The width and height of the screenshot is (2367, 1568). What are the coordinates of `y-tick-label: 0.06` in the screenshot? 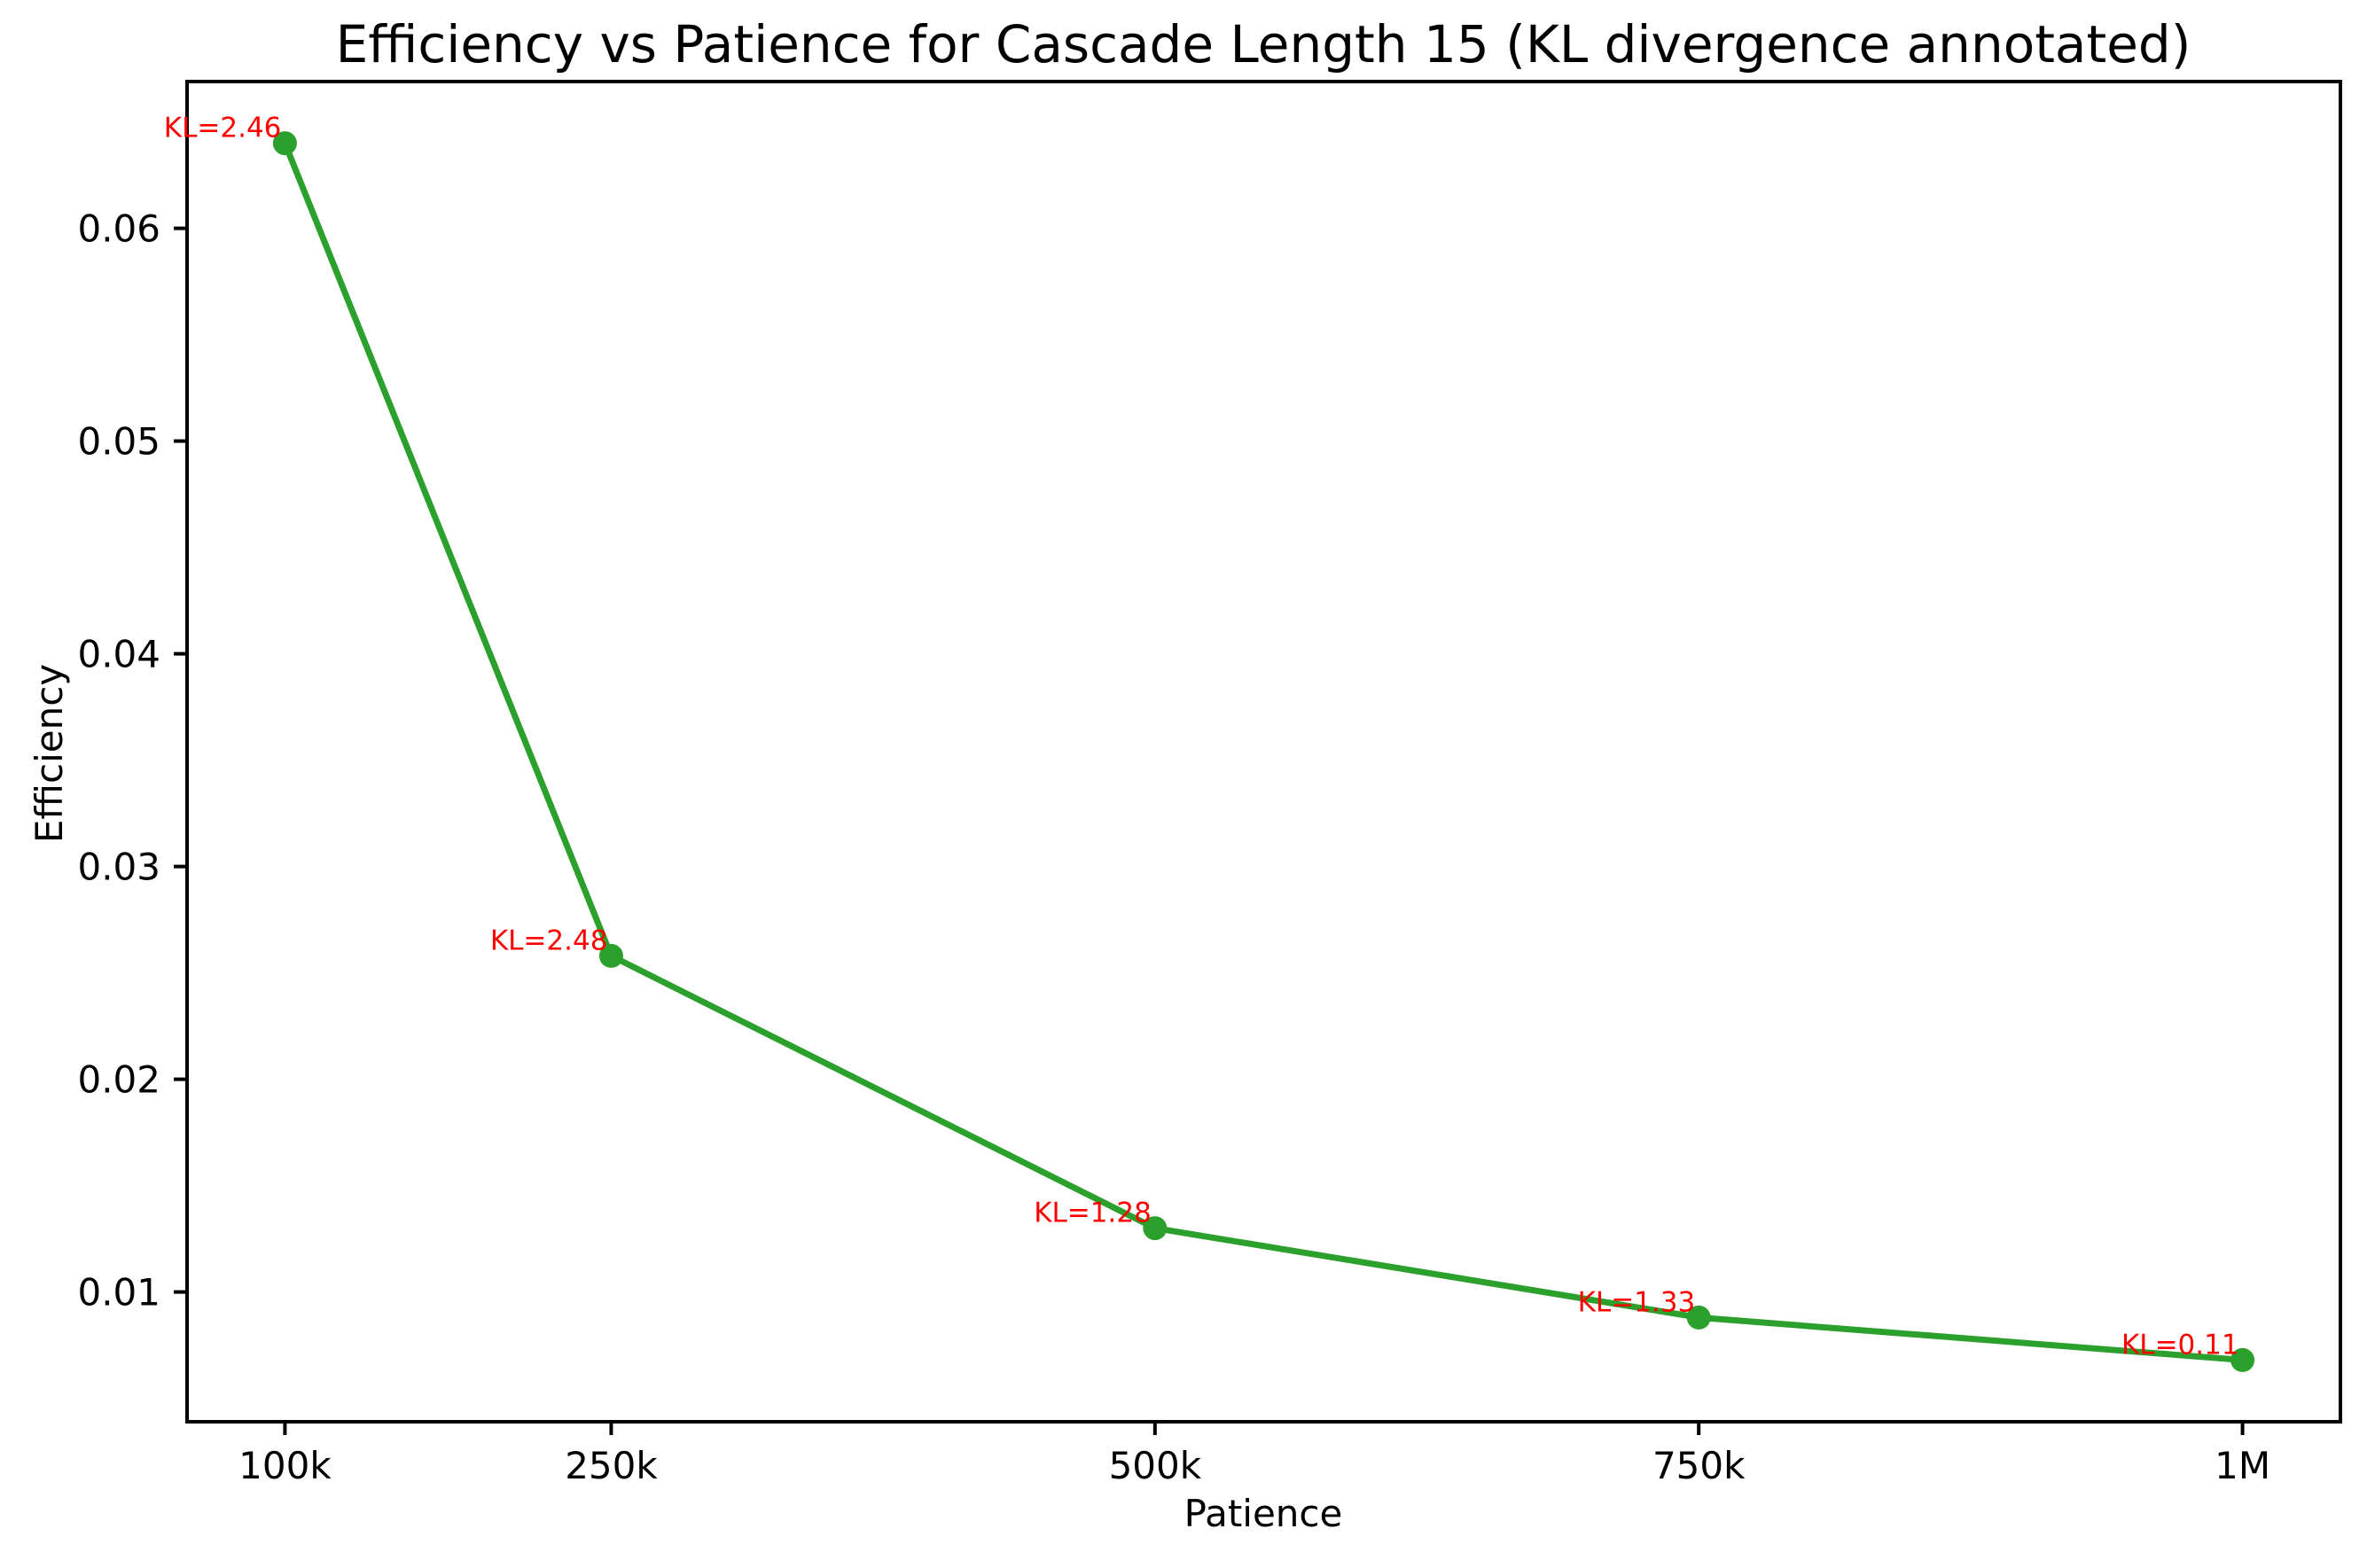 It's located at (118, 229).